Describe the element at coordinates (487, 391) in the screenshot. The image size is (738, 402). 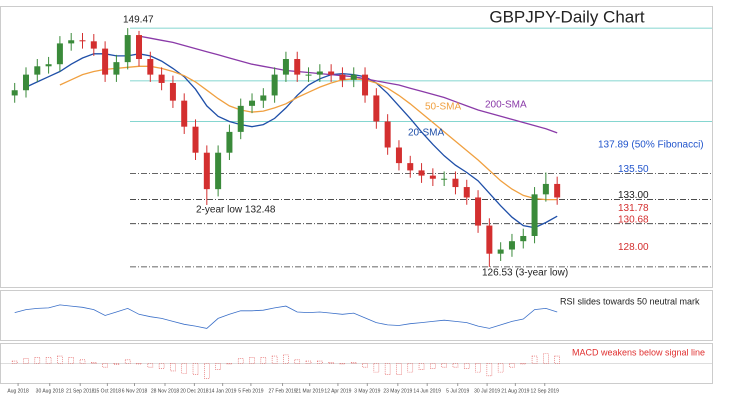
I see `x-tick-label: 30 Jul 2019` at that location.